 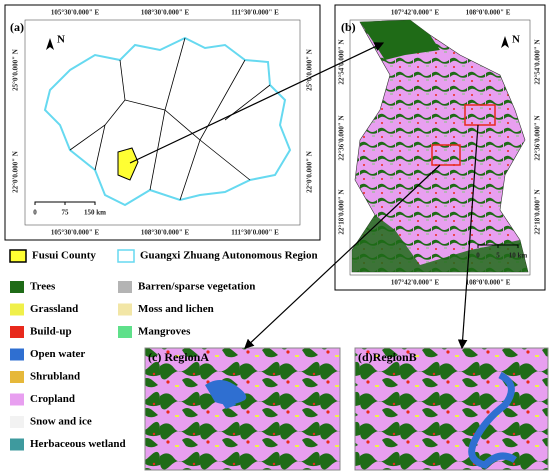 What do you see at coordinates (43, 287) in the screenshot?
I see `legend-label: Trees` at bounding box center [43, 287].